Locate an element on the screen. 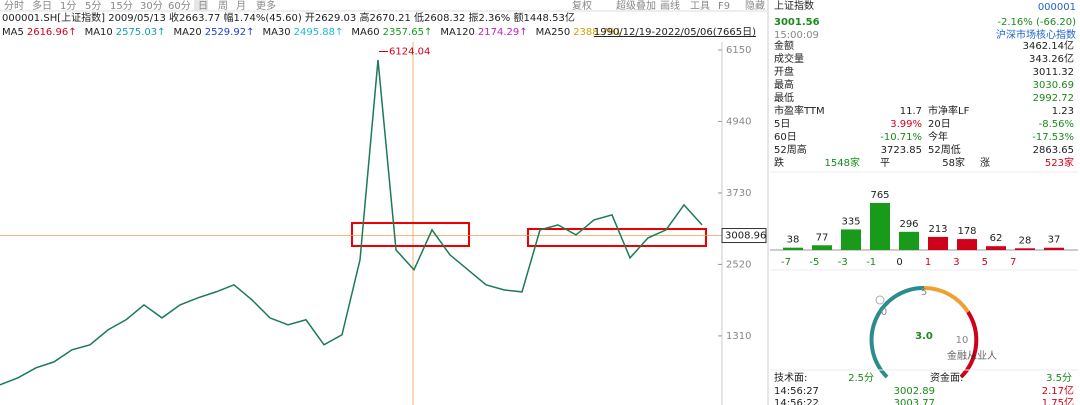  index-price: 3001.56 is located at coordinates (797, 22).